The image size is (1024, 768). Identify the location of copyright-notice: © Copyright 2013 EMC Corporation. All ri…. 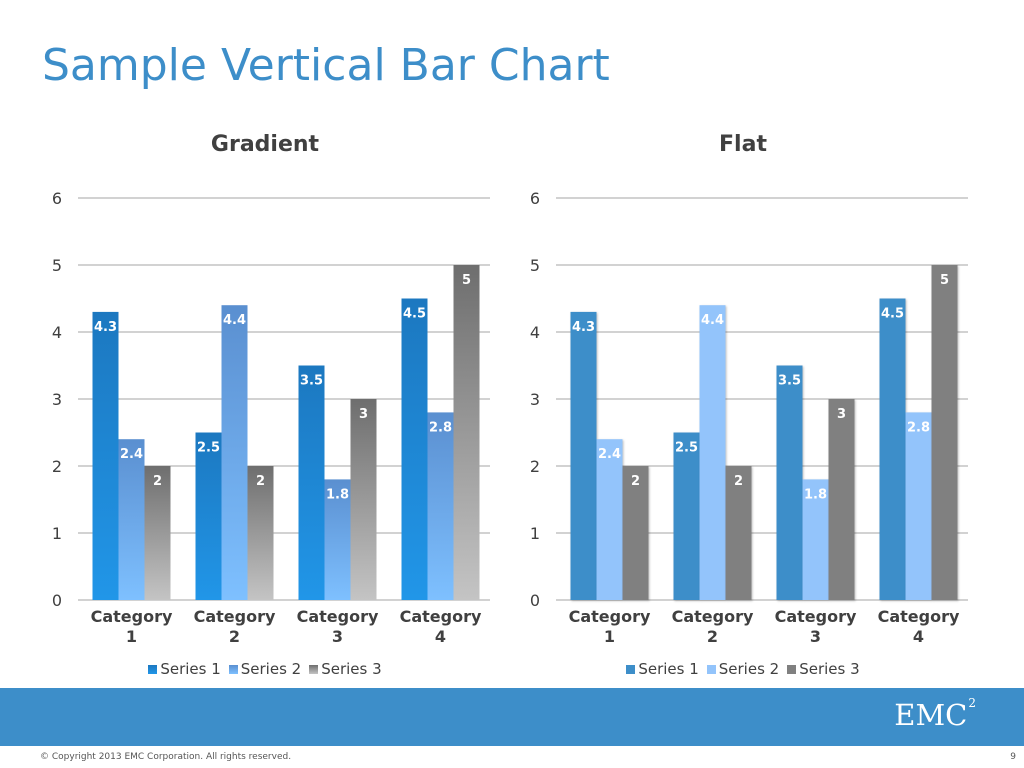
(166, 757).